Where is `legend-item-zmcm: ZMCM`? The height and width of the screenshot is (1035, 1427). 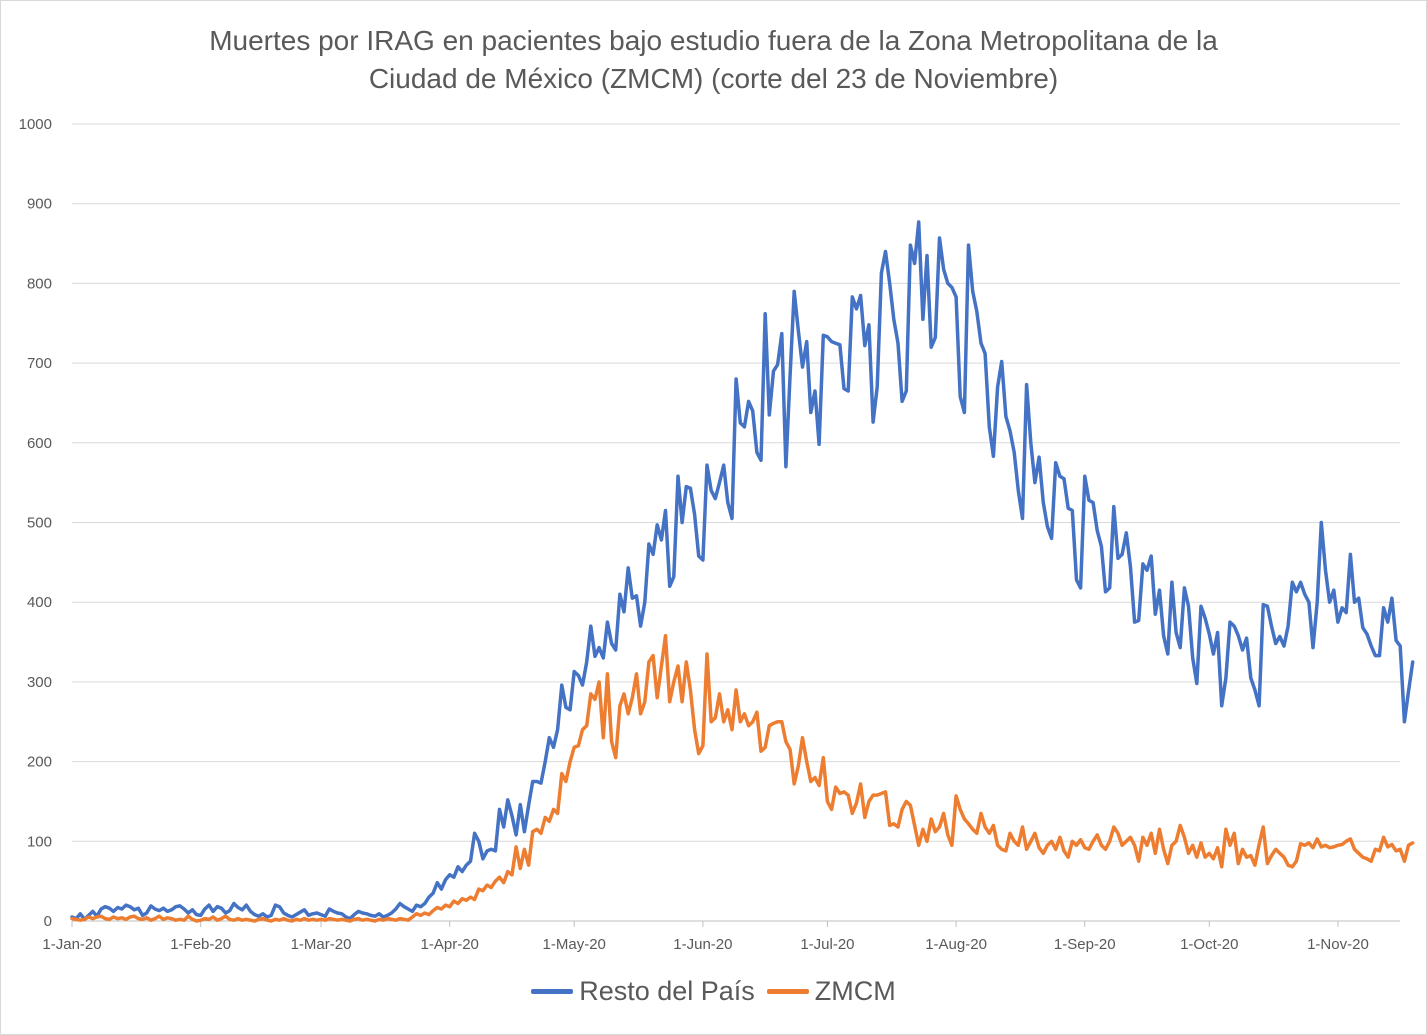 legend-item-zmcm: ZMCM is located at coordinates (831, 991).